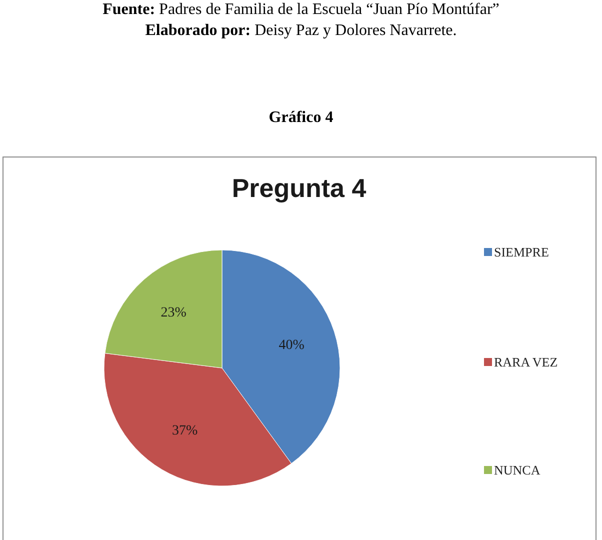  I want to click on legend-label: SIEMPRE, so click(521, 252).